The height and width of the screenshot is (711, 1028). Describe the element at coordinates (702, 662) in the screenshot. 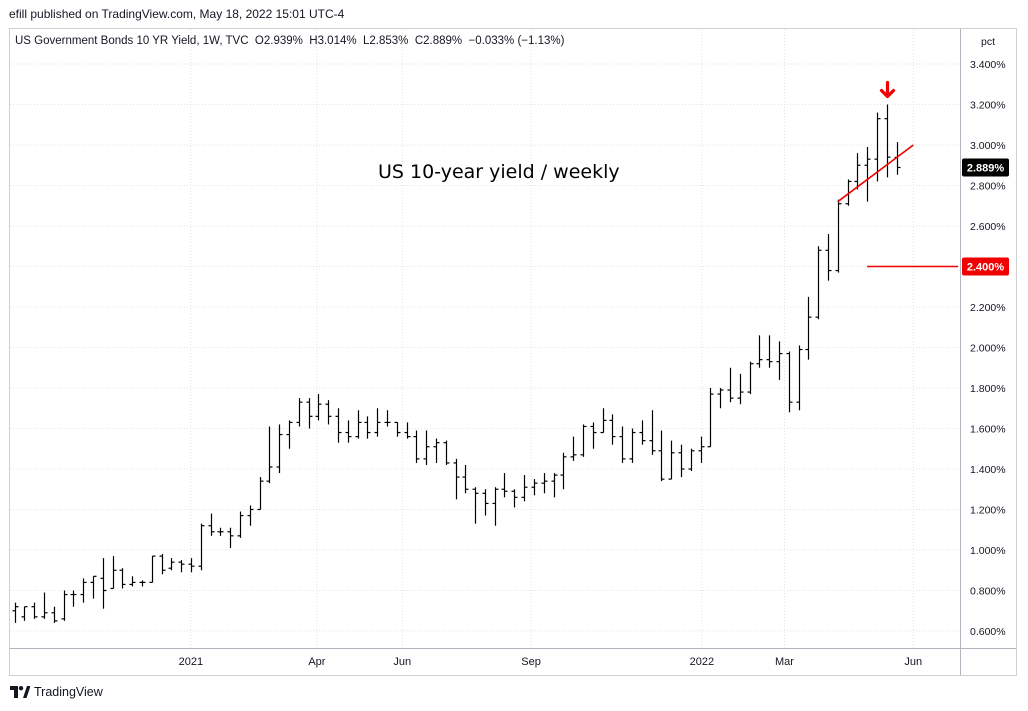

I see `time-tick-label: 2022` at that location.